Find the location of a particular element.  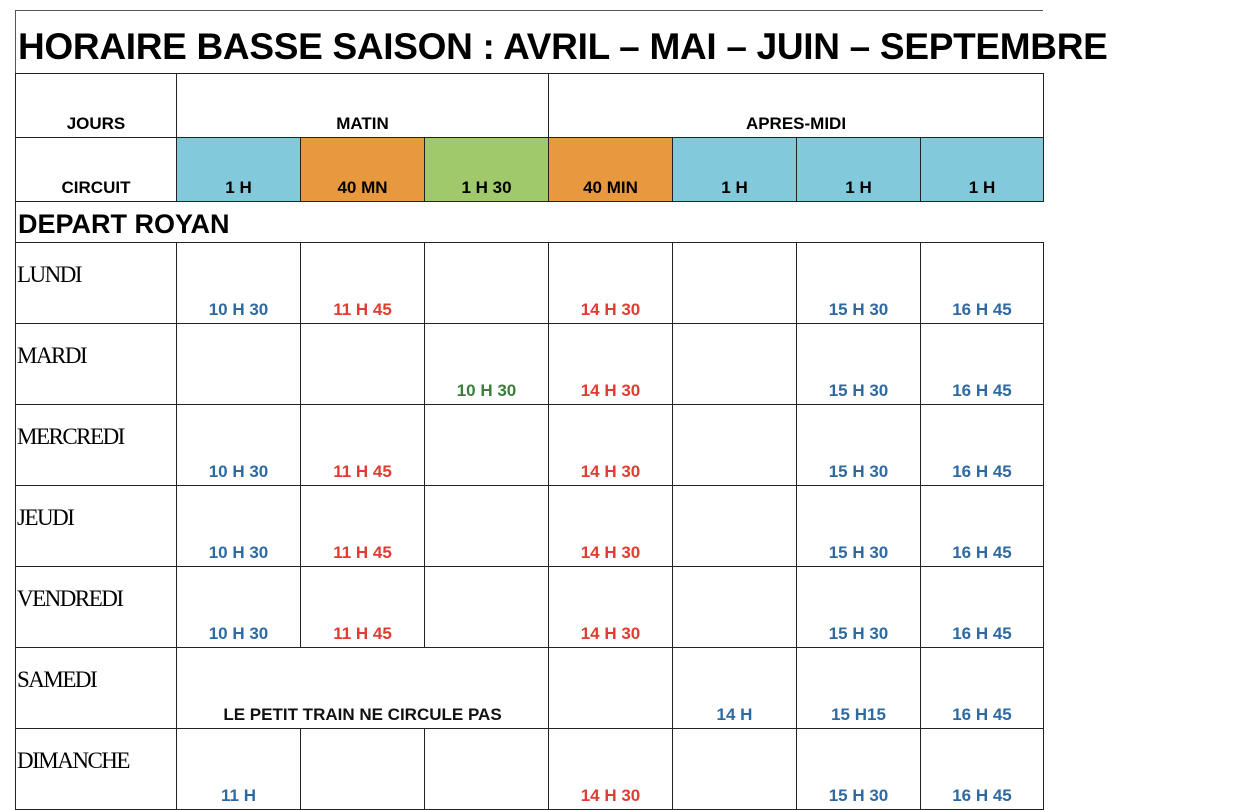

day-label: SAMEDI is located at coordinates (96, 688).